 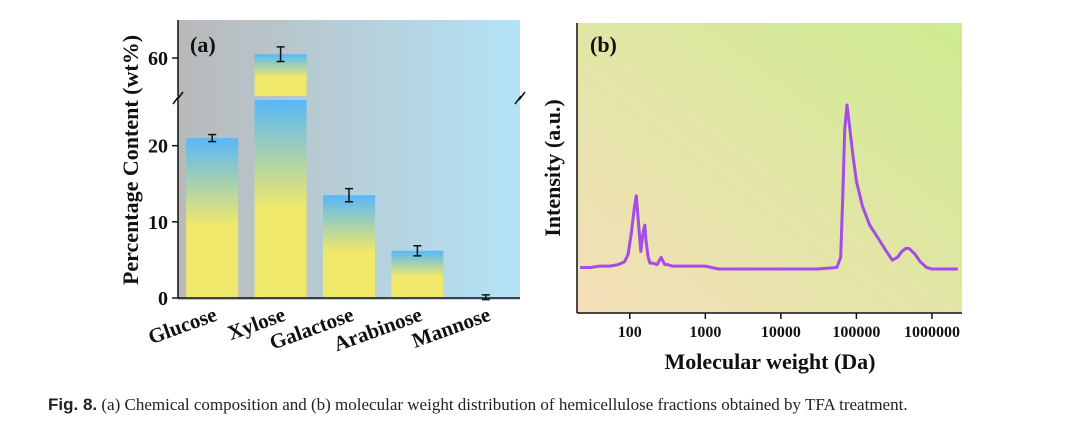 I want to click on bar-xylose-lower, so click(x=280, y=199).